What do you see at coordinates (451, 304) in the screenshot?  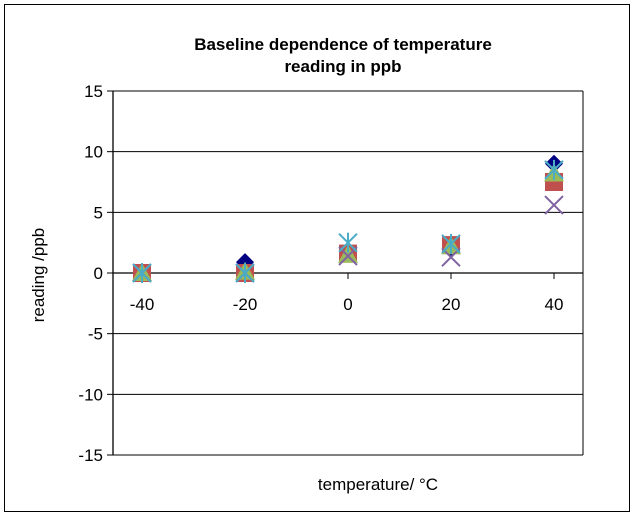 I see `x-tick-label-3: 20` at bounding box center [451, 304].